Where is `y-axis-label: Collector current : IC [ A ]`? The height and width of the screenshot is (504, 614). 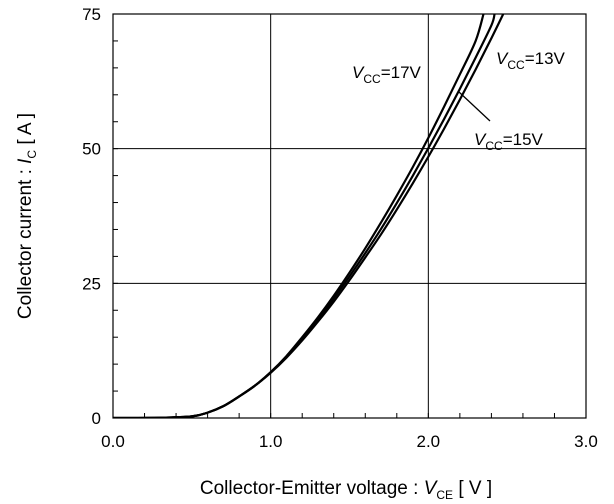 y-axis-label: Collector current : IC [ A ] is located at coordinates (27, 216).